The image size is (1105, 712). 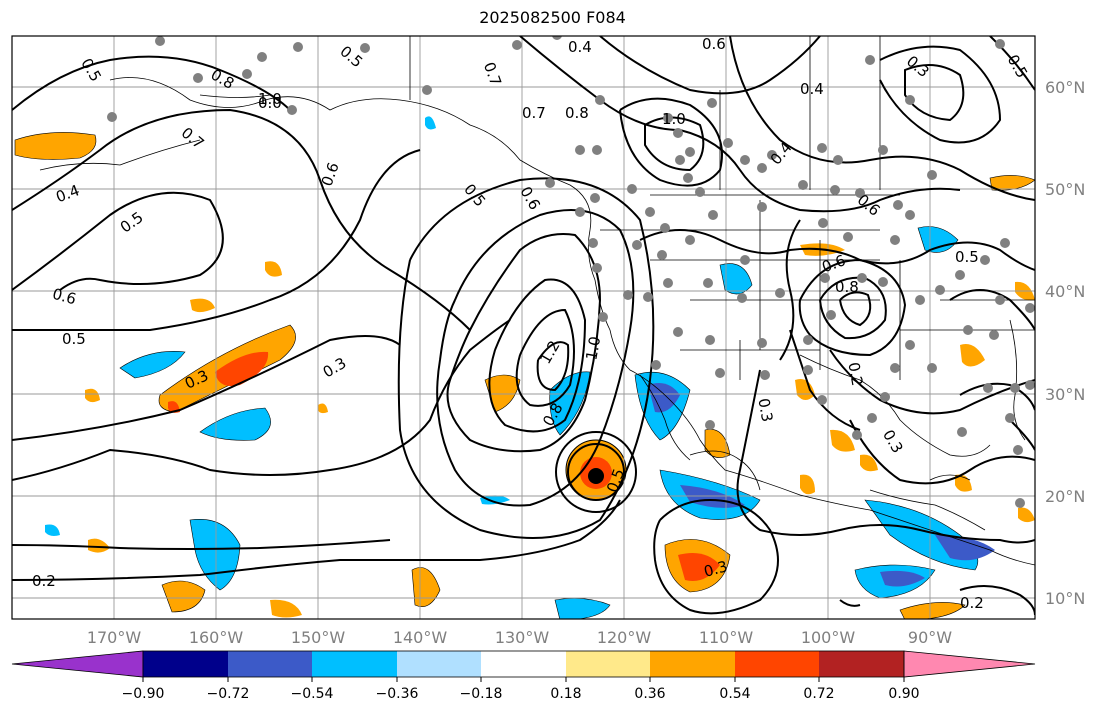 I want to click on lat-label-30n: 30°N, so click(x=1065, y=394).